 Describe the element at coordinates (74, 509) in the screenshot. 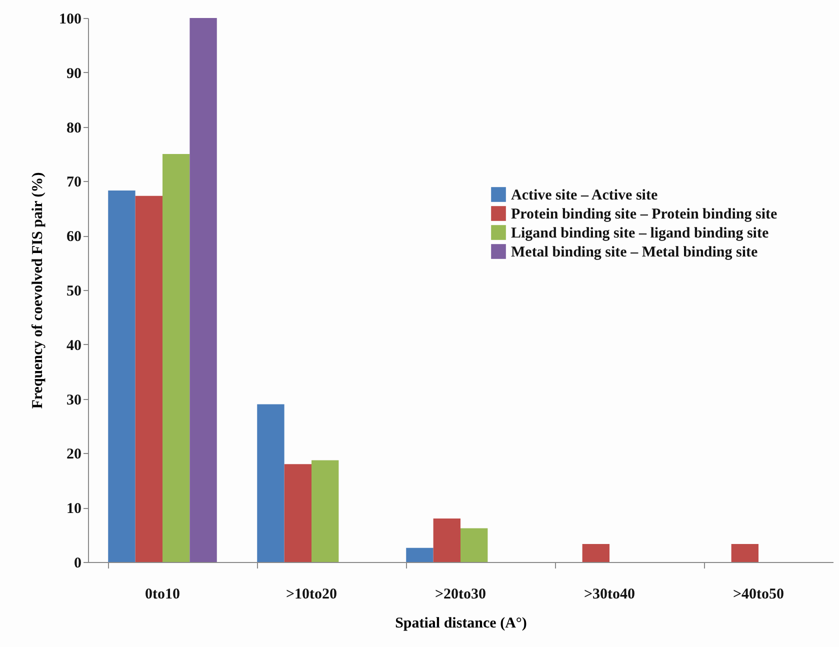

I see `y-tick-label: 10` at that location.